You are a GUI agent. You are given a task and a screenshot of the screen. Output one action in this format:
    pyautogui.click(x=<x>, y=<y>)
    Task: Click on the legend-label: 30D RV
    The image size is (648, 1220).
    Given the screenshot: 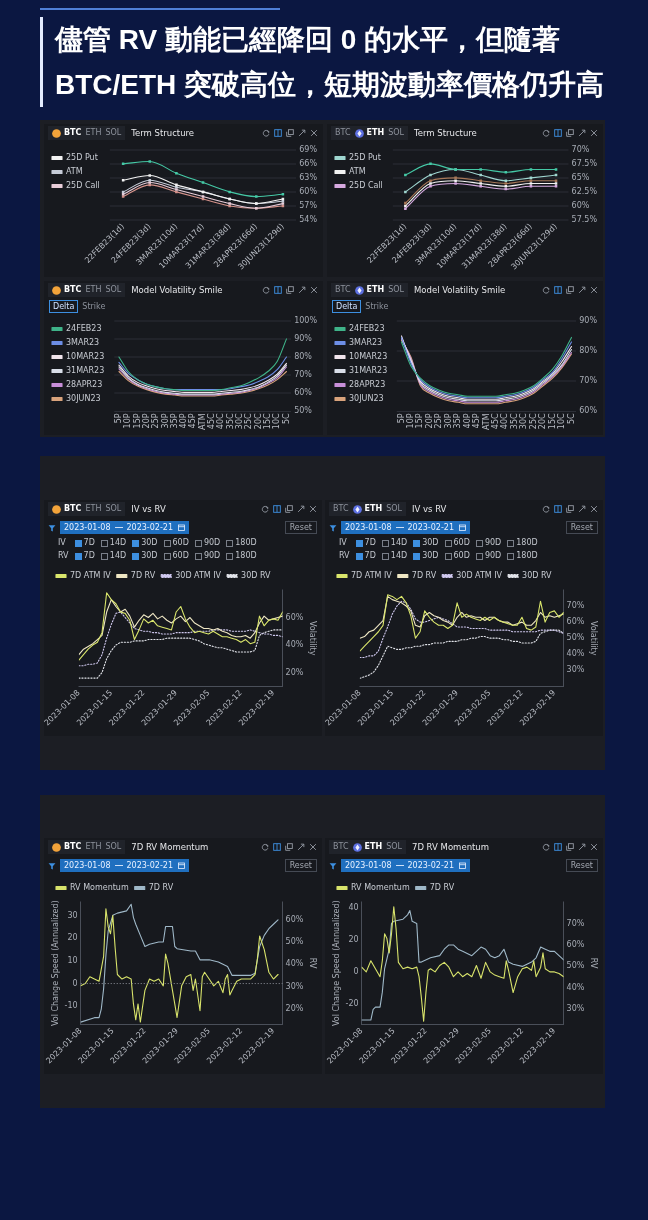 What is the action you would take?
    pyautogui.click(x=537, y=576)
    